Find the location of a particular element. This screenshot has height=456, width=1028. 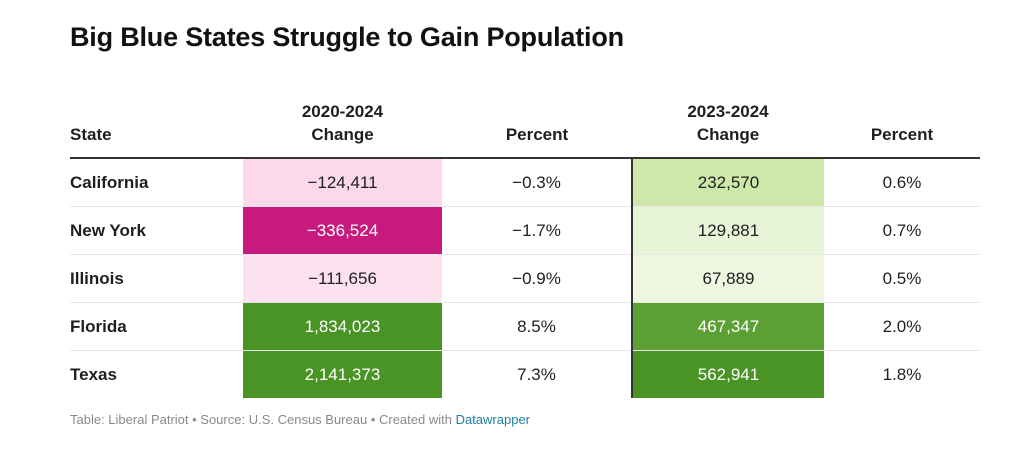

header-percent-2020-2024: Percent is located at coordinates (537, 122).